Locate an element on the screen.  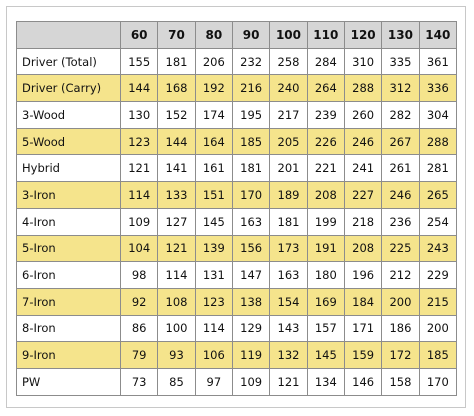
header-cell: 110 is located at coordinates (325, 35).